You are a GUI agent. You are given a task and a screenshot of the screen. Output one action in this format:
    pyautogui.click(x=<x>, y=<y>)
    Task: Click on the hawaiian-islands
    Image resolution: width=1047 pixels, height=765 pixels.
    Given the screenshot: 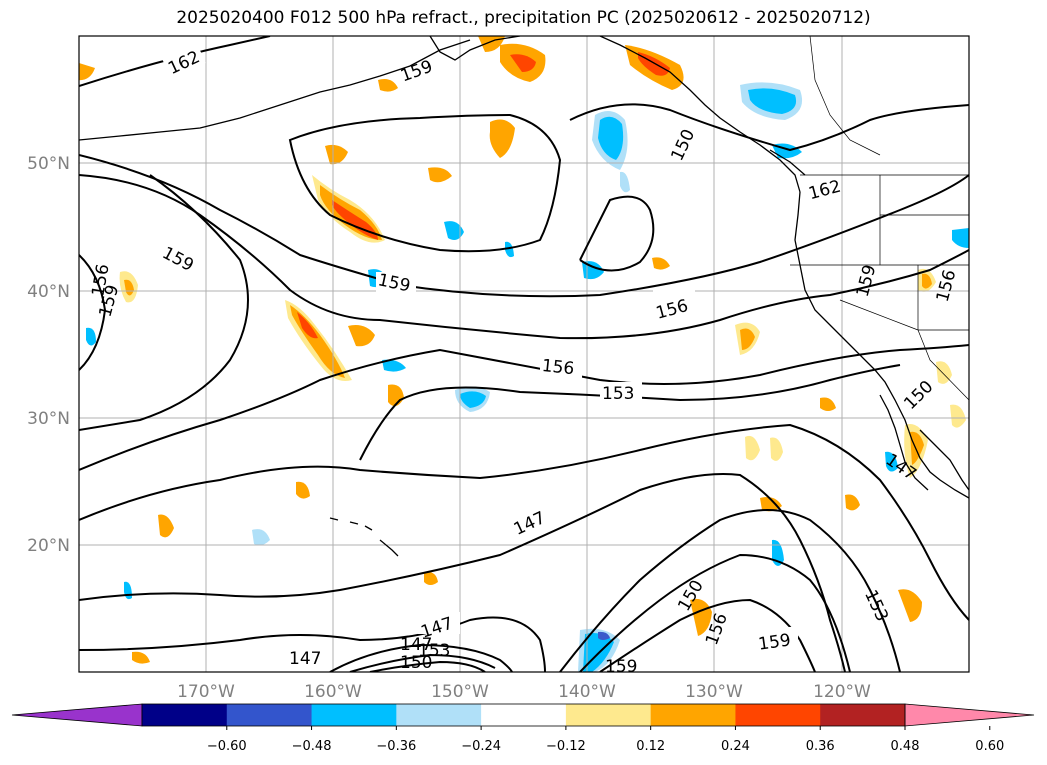 What is the action you would take?
    pyautogui.click(x=364, y=537)
    